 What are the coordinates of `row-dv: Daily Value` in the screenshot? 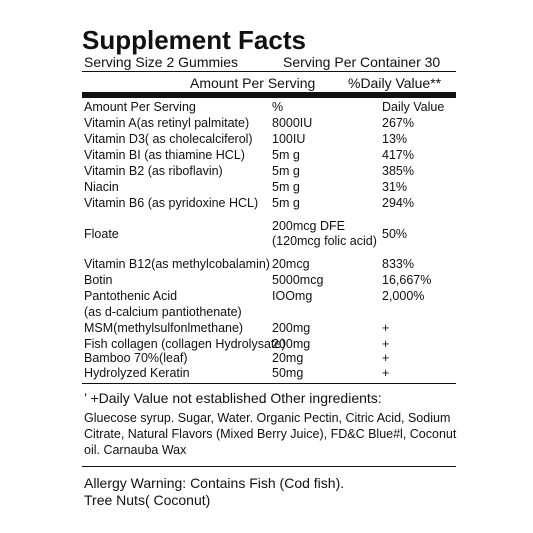 It's located at (413, 107).